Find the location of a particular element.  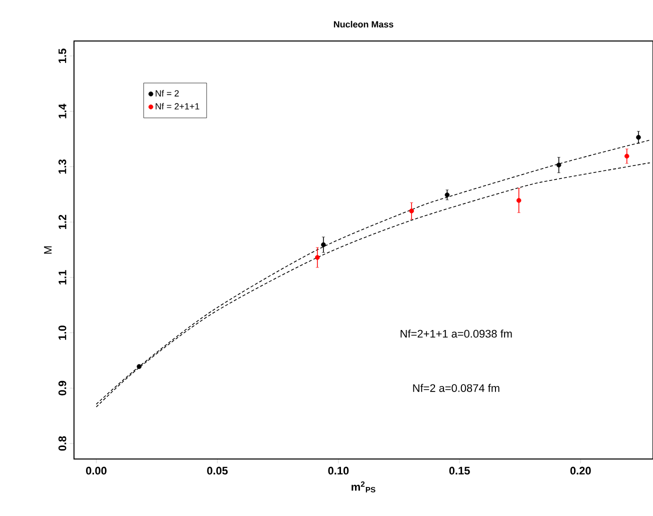

y-tick-label: 1.0 is located at coordinates (62, 333).